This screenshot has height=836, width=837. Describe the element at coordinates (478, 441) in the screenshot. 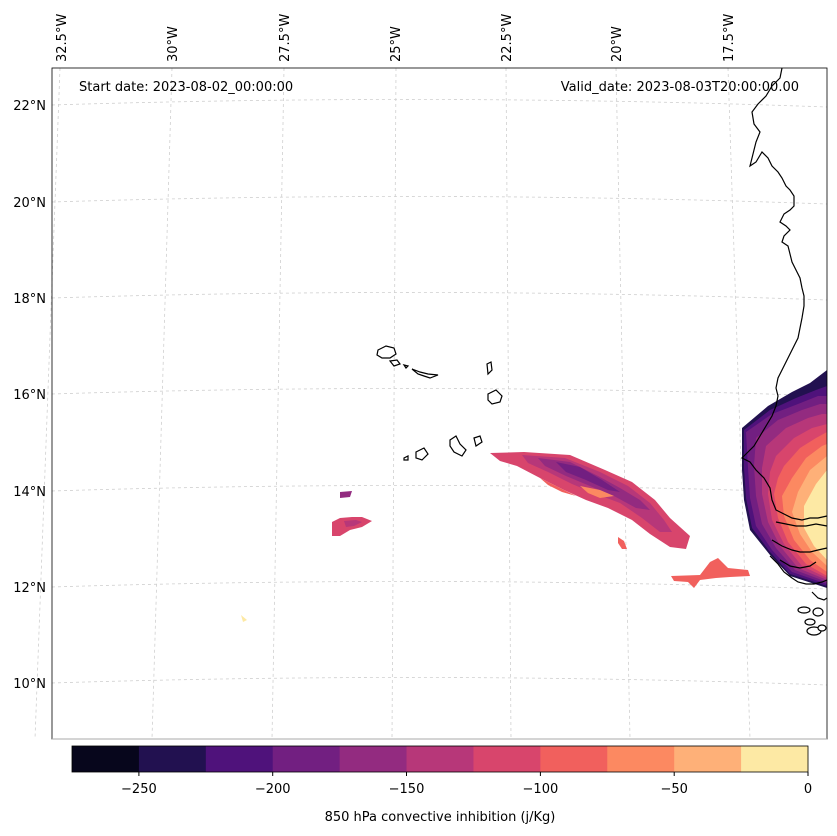

I see `island-maio` at that location.